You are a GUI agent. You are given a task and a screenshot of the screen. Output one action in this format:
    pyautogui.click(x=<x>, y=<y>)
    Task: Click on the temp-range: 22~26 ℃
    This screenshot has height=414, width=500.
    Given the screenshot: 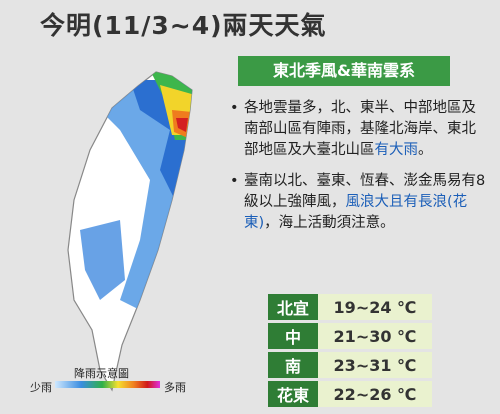 What is the action you would take?
    pyautogui.click(x=375, y=394)
    